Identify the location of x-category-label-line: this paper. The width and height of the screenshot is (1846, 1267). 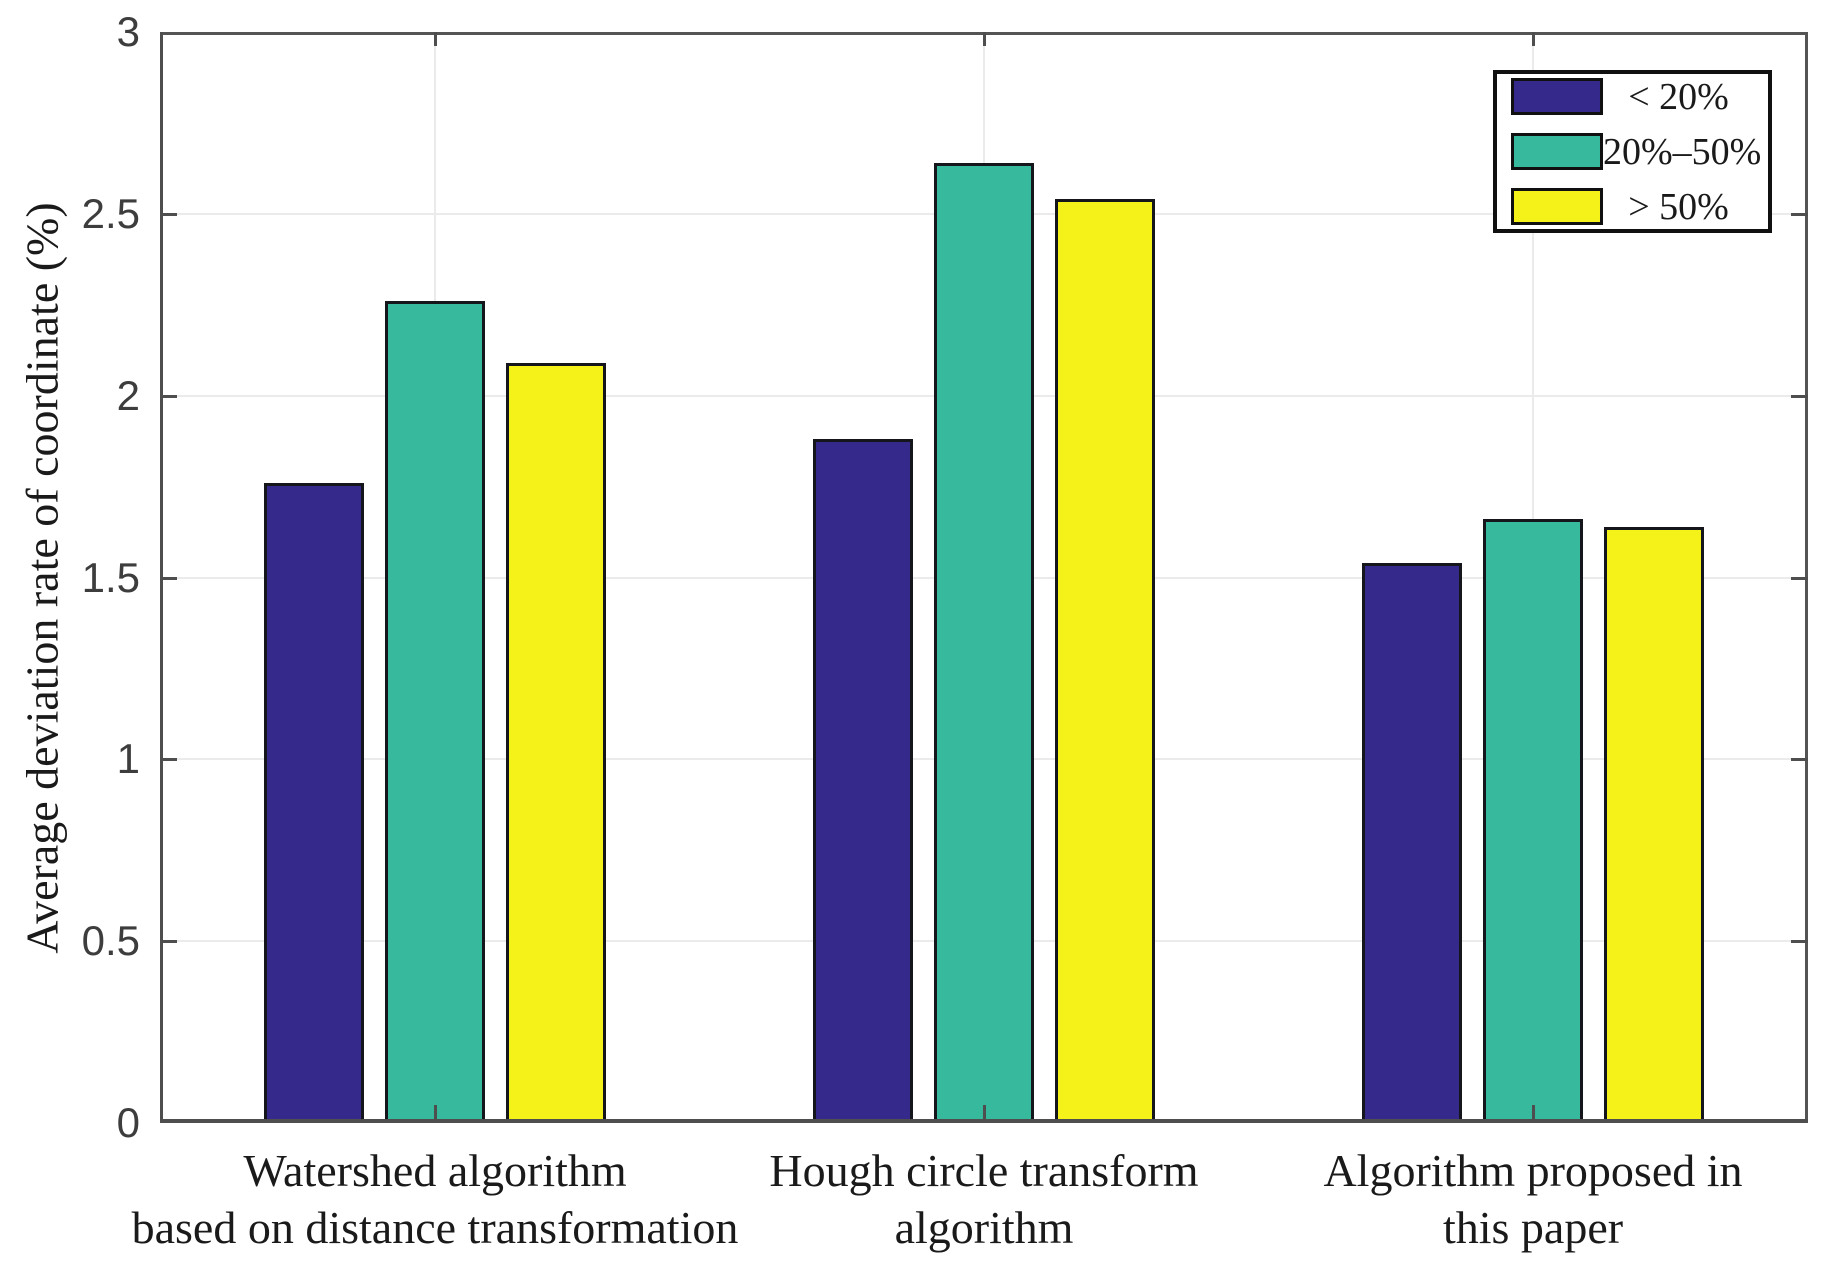
(1533, 1227).